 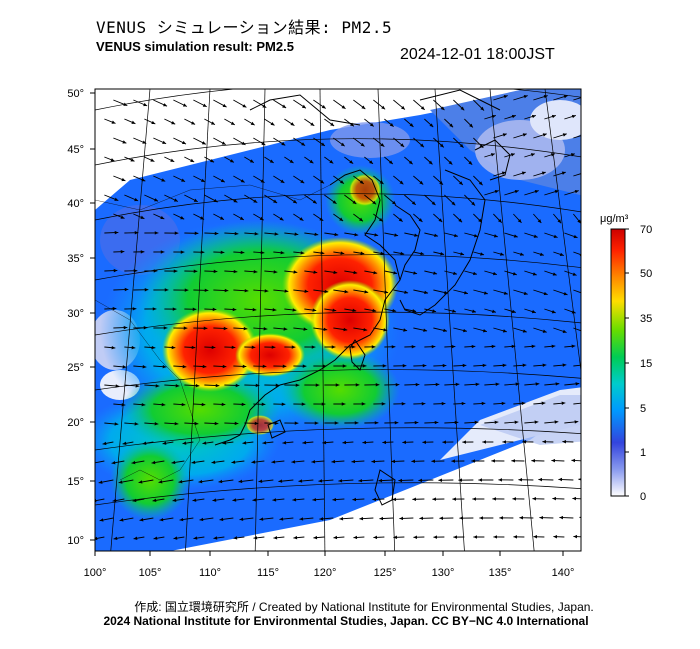 What do you see at coordinates (500, 573) in the screenshot?
I see `lon-tick-label: 135°` at bounding box center [500, 573].